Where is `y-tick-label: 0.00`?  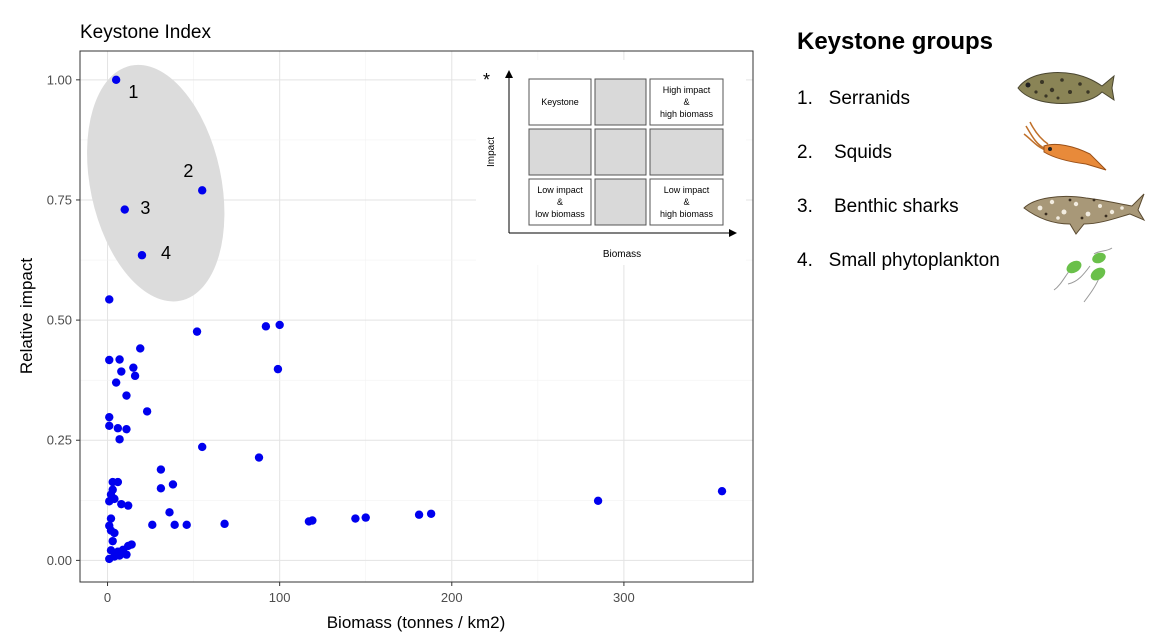 y-tick-label: 0.00 is located at coordinates (59, 560).